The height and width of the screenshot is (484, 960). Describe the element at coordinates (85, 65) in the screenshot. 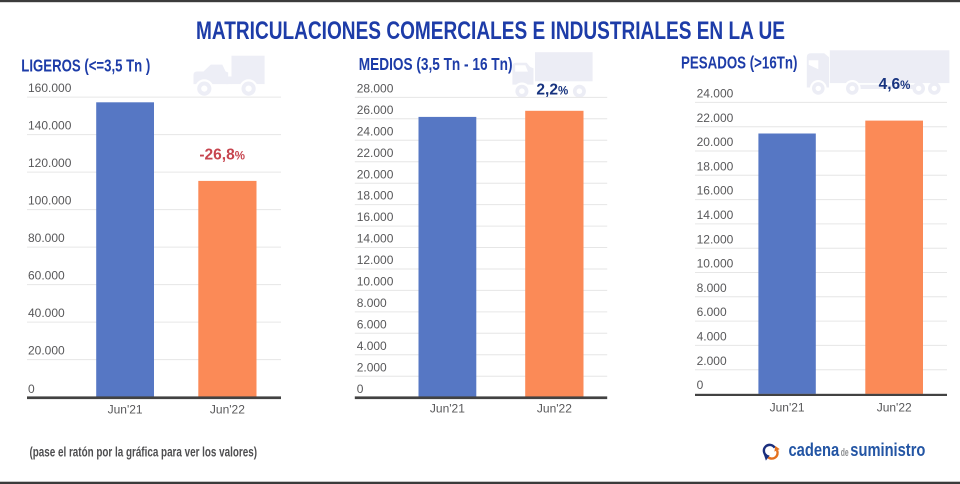

I see `svg-text: LIGEROS (<=3,5 Tn )` at that location.